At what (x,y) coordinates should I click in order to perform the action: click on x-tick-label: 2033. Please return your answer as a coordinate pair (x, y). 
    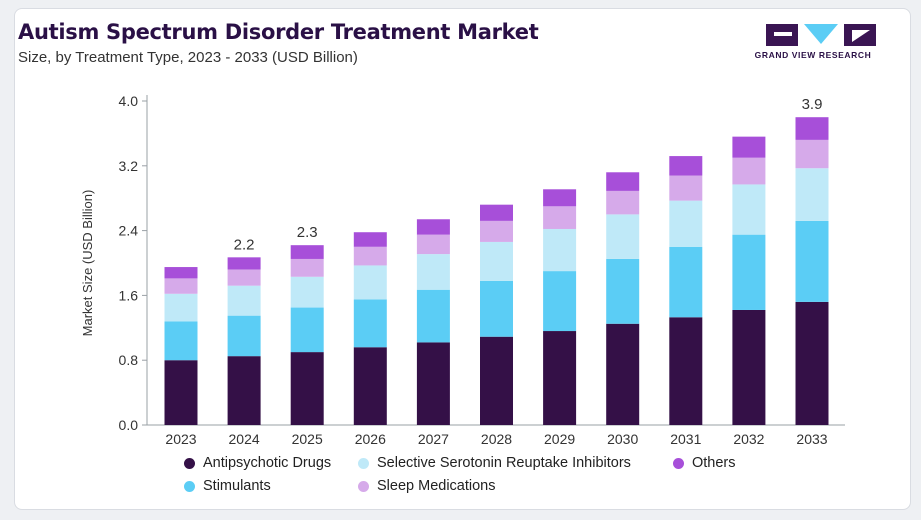
    Looking at the image, I should click on (811, 438).